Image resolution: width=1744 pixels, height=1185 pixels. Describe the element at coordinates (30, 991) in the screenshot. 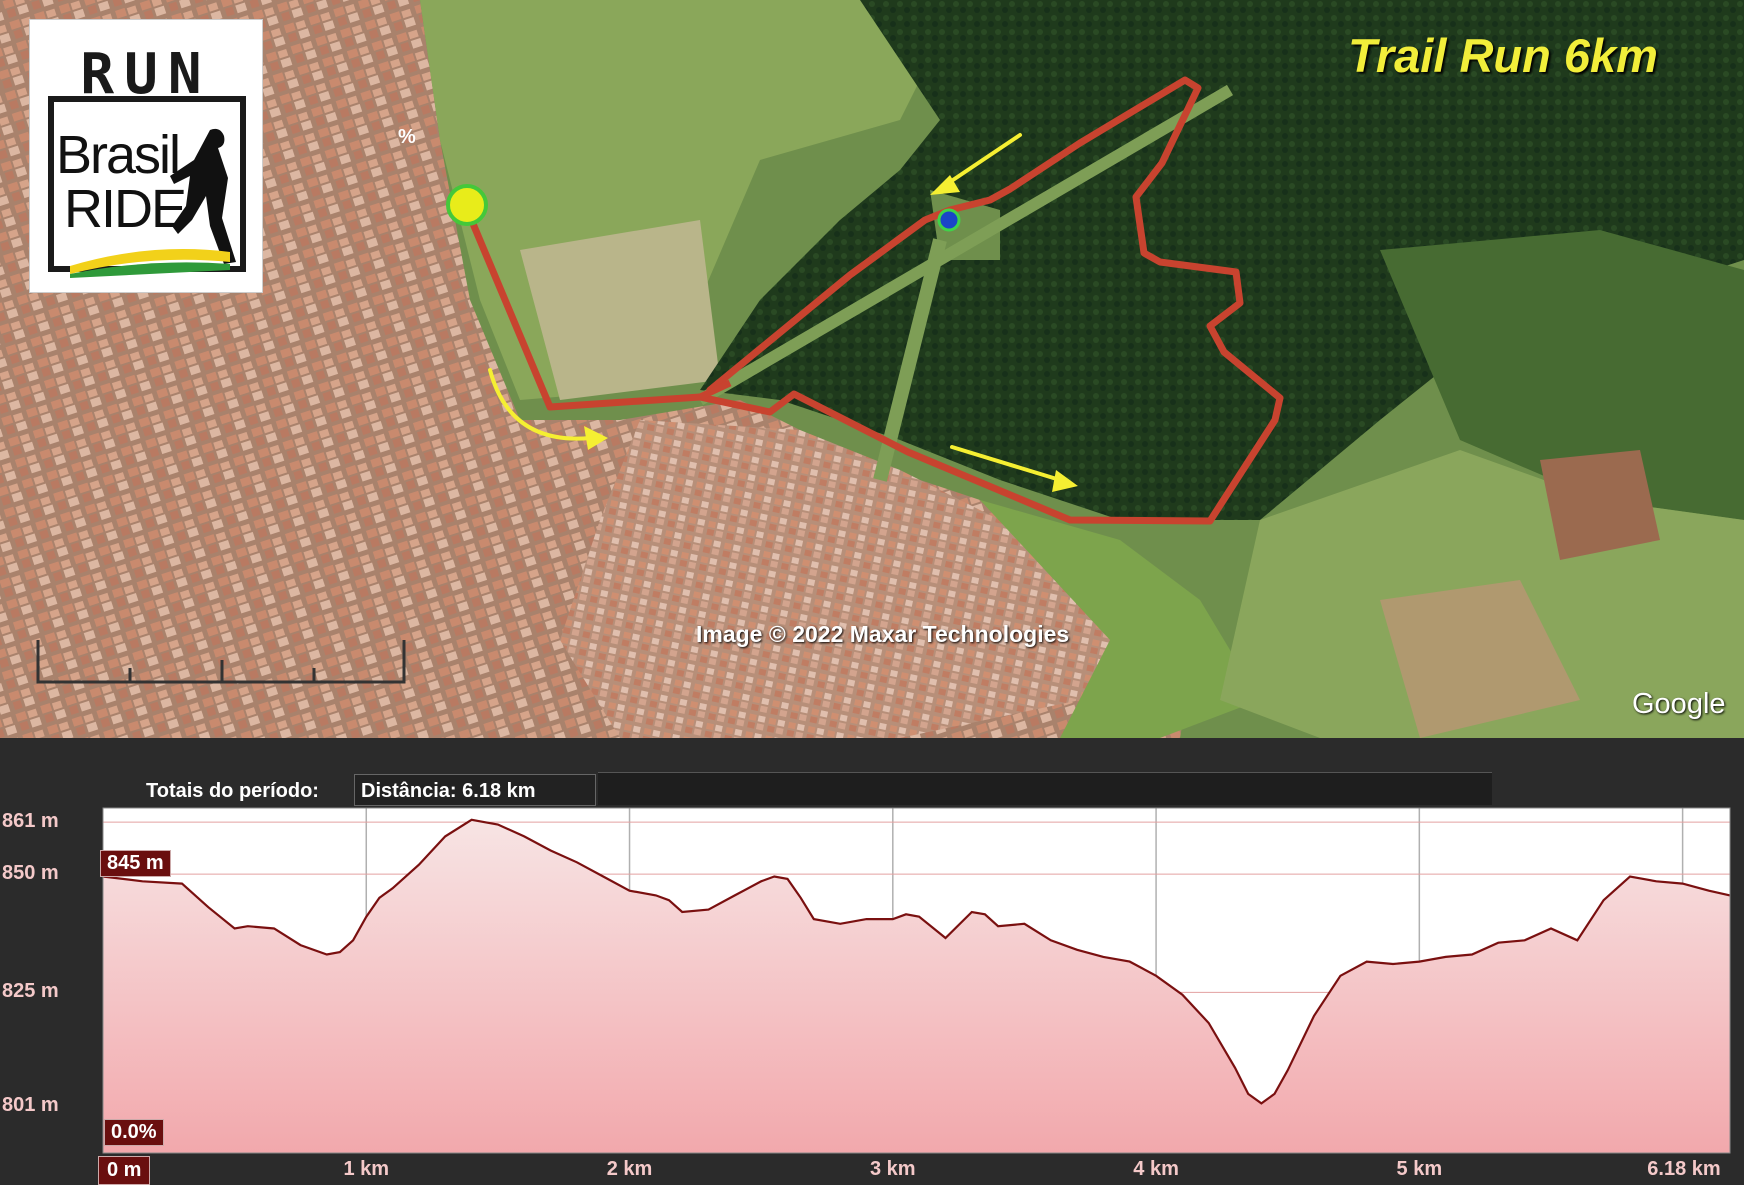

I see `y-tick-label-3: 825 m` at that location.